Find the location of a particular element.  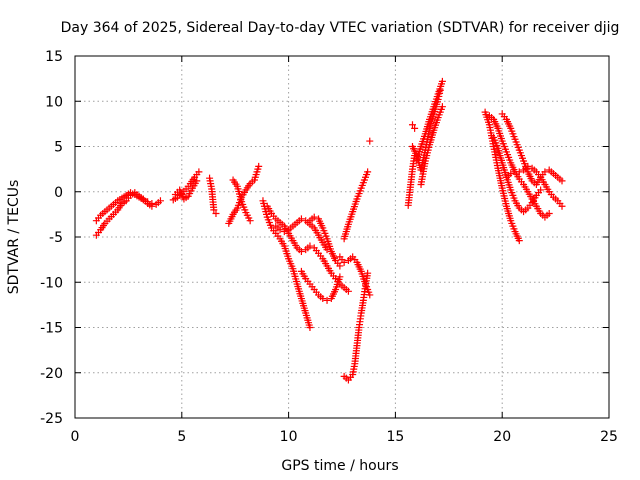

y-tick-label: -25 is located at coordinates (51, 419).